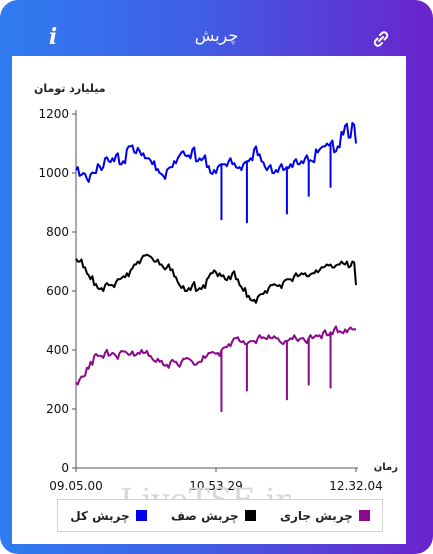  I want to click on header-bar: i چربش, so click(216, 27).